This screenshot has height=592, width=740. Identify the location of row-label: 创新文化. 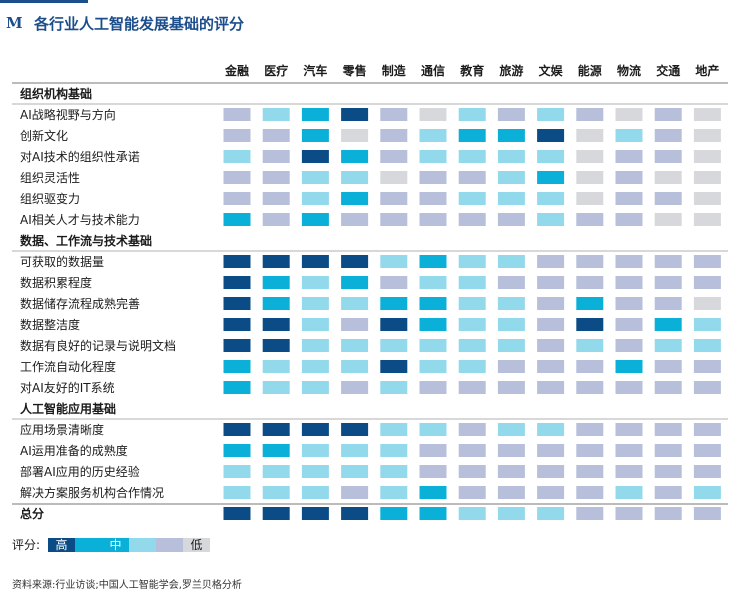
(44, 135).